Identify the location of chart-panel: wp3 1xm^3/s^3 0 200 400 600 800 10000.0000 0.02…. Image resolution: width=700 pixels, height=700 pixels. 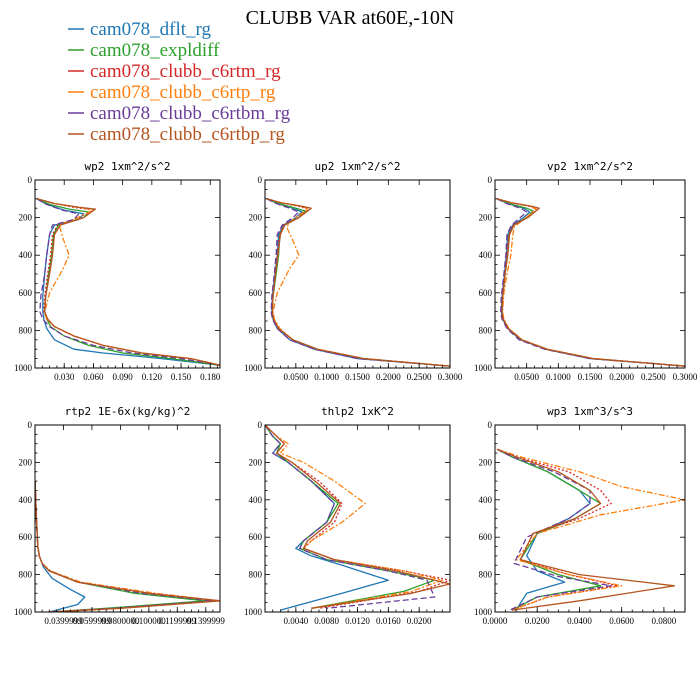
(580, 515).